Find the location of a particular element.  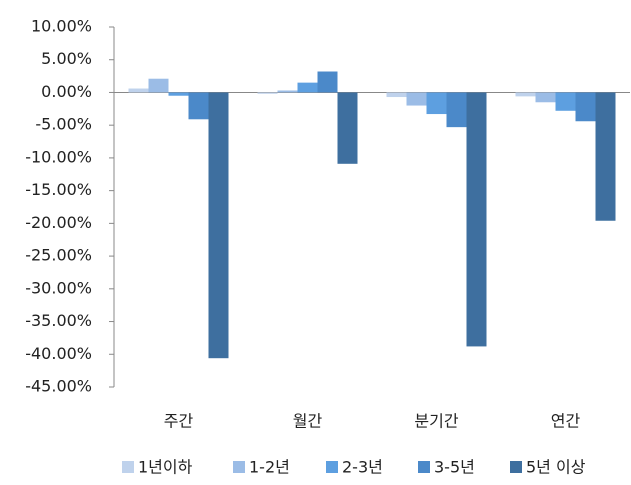

x-tick-label: 연간 is located at coordinates (566, 421).